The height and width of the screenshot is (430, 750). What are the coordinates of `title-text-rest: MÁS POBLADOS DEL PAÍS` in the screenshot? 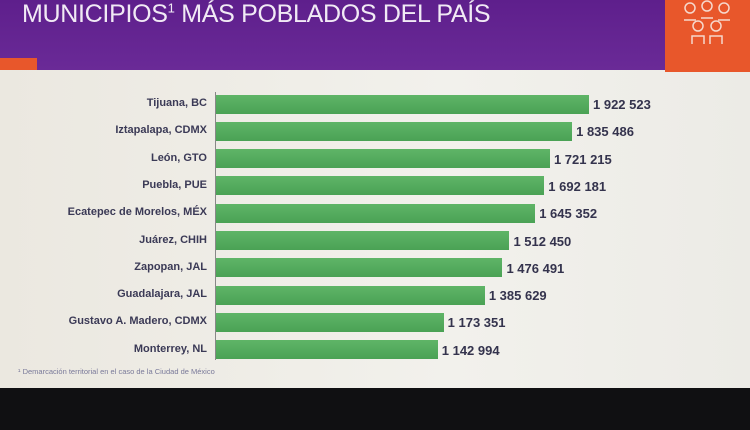 It's located at (332, 14).